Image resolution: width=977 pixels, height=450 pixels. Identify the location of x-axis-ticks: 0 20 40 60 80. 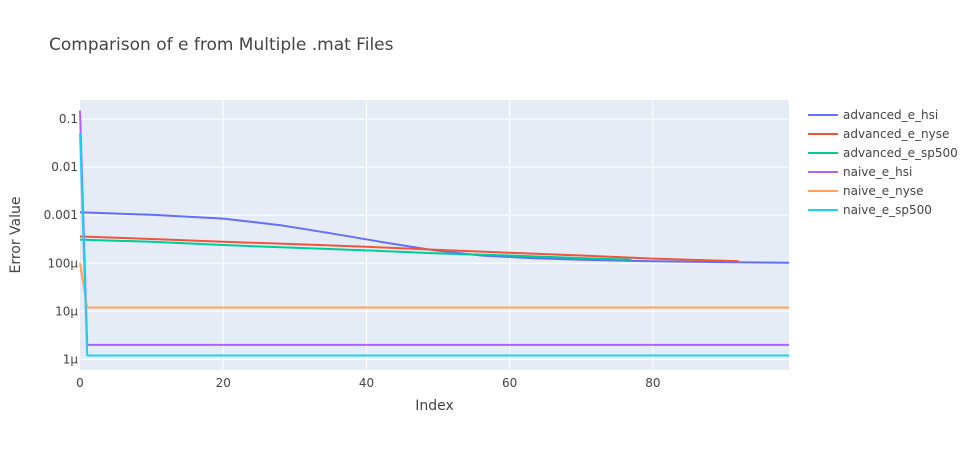
(368, 383).